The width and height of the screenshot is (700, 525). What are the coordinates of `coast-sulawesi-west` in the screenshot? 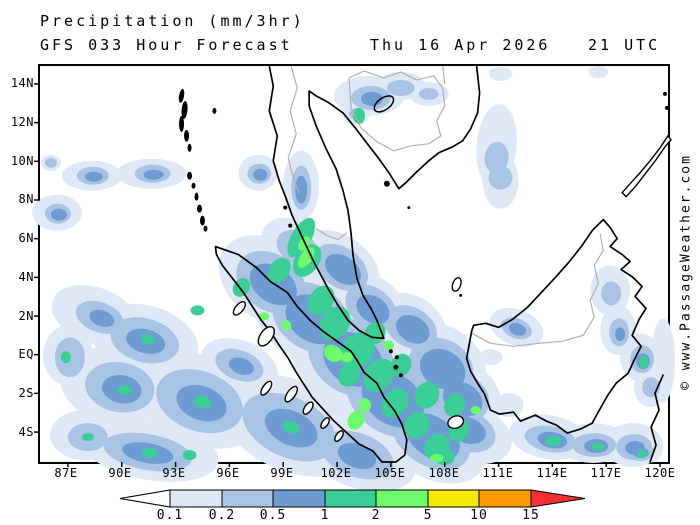 It's located at (656, 418).